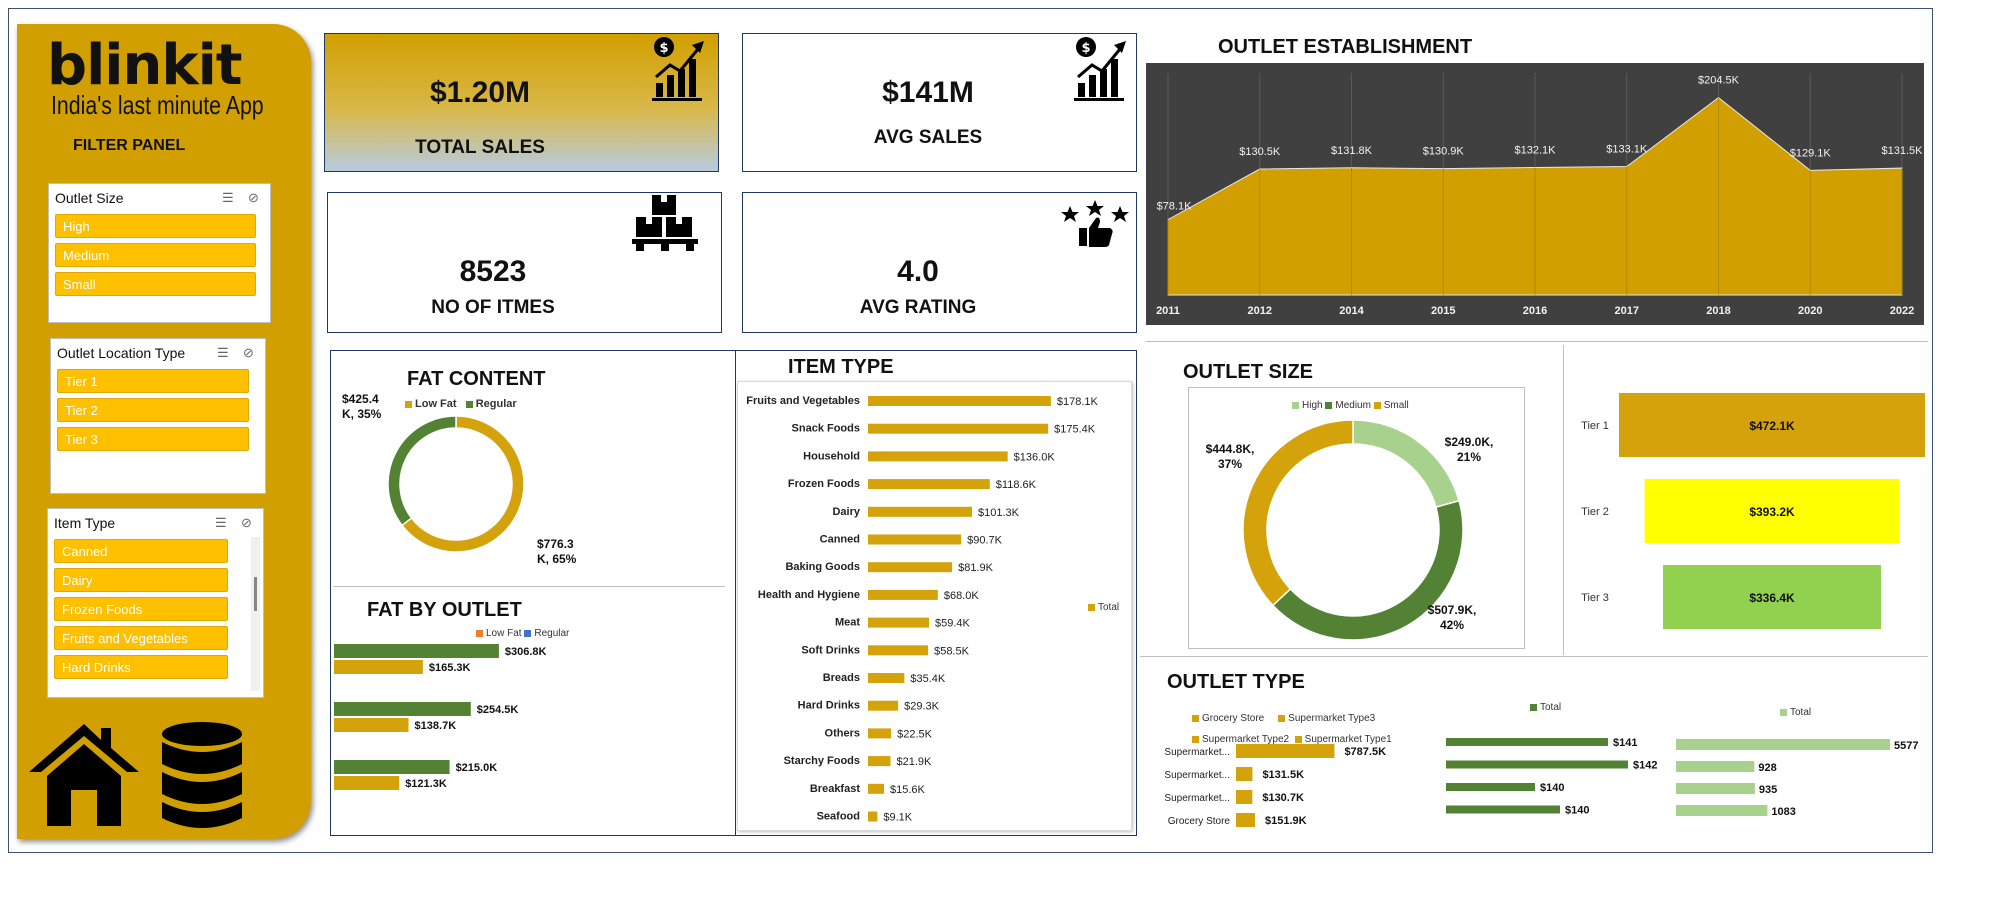  What do you see at coordinates (456, 484) in the screenshot?
I see `fat-content-donut` at bounding box center [456, 484].